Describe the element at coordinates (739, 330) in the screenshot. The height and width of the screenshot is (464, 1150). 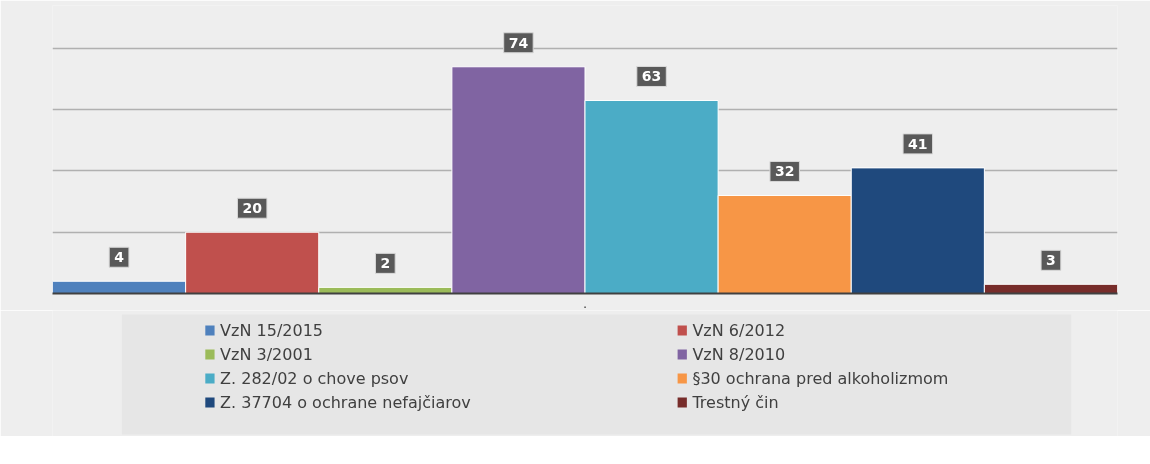
I see `legend-label: VzN 6/2012` at that location.